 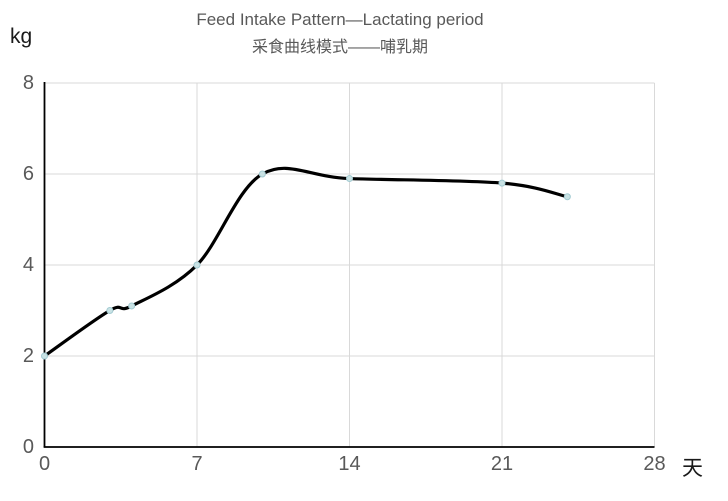 What do you see at coordinates (502, 464) in the screenshot?
I see `x-tick-label: 21` at bounding box center [502, 464].